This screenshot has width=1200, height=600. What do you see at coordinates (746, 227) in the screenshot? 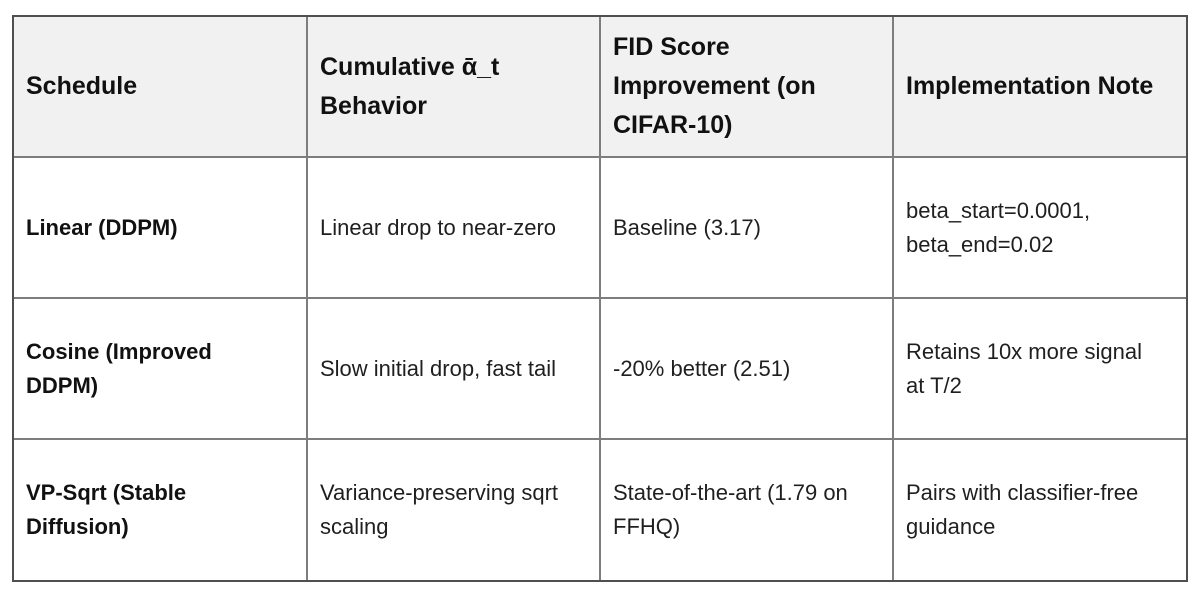
I see `fid-improvement-cell: Baseline (3.17)` at bounding box center [746, 227].